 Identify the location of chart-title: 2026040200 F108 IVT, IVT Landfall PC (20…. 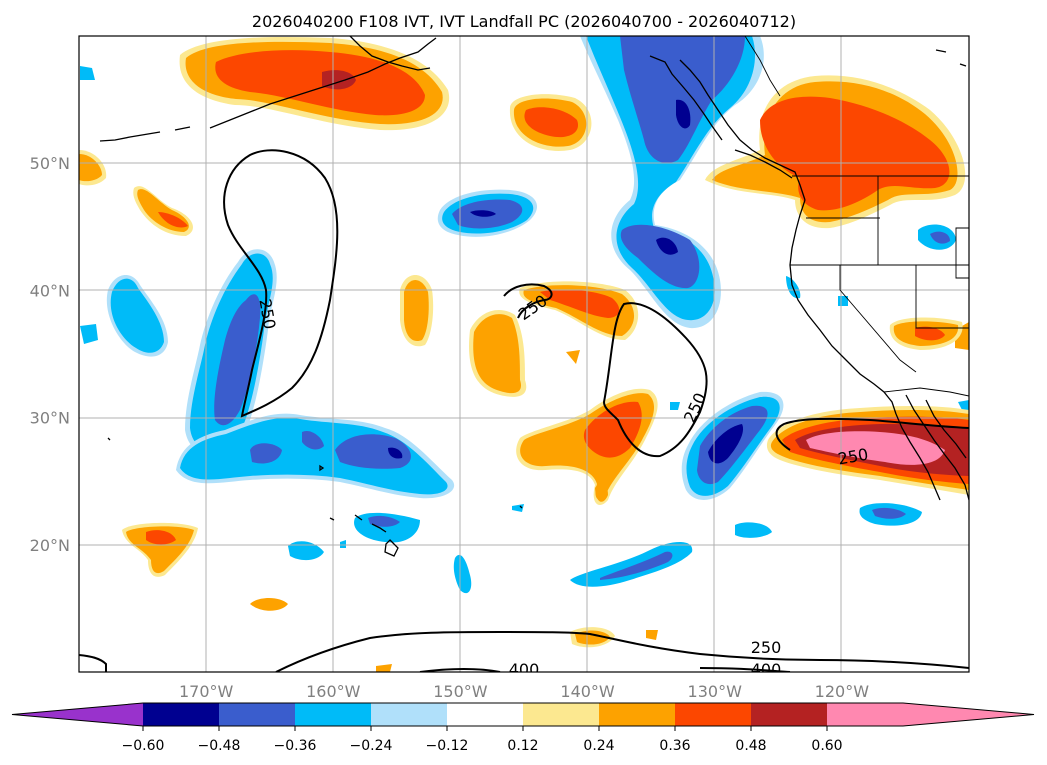
(524, 21).